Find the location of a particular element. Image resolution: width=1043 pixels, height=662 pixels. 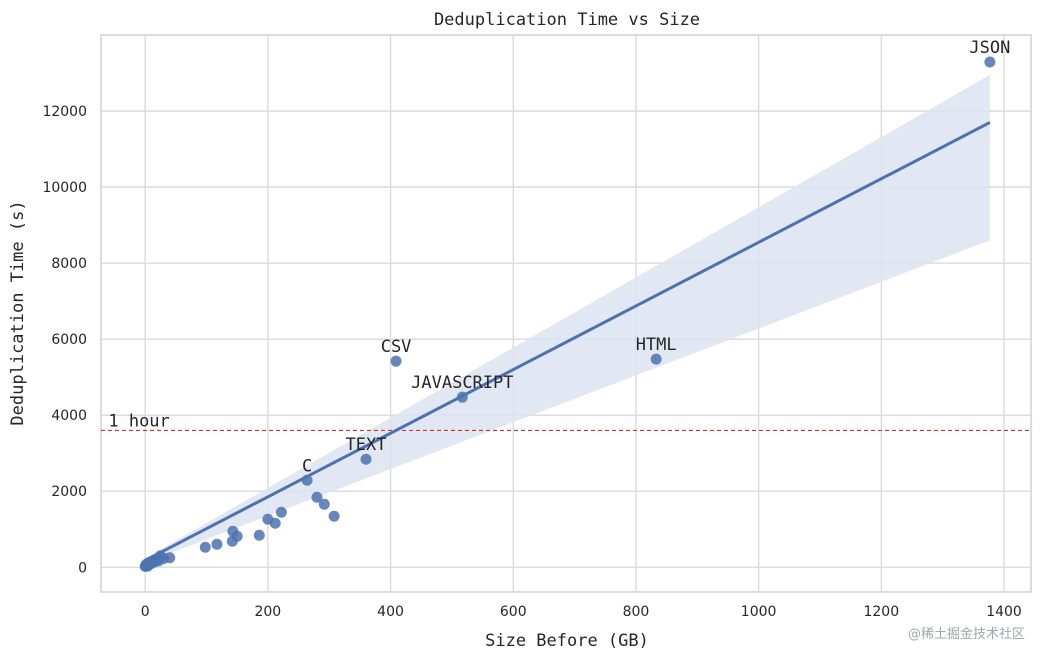

x-tick-label: 200 is located at coordinates (267, 612).